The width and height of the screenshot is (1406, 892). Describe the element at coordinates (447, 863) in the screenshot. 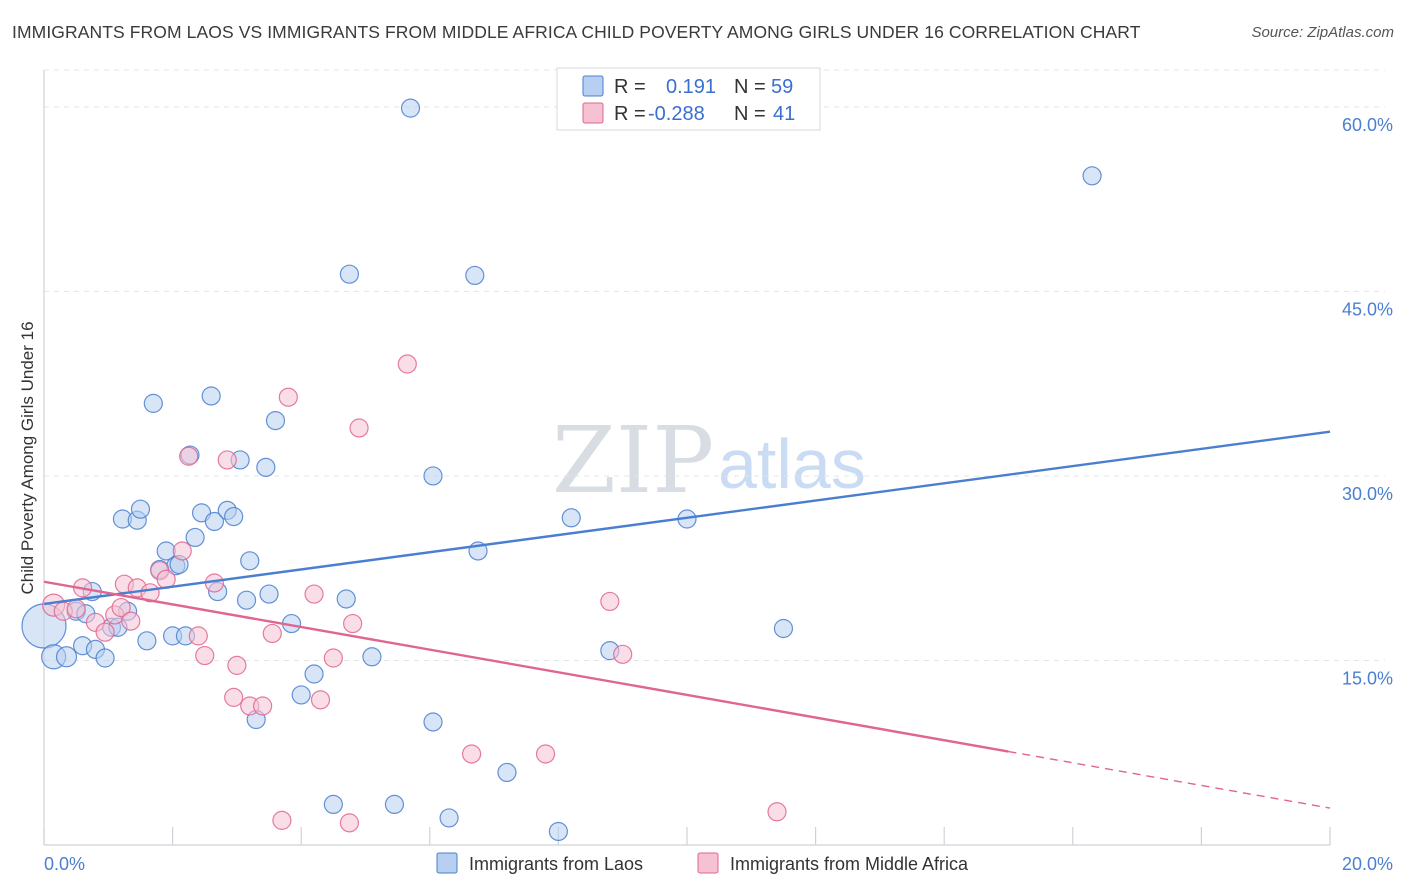

I see `legend-swatch-laos` at that location.